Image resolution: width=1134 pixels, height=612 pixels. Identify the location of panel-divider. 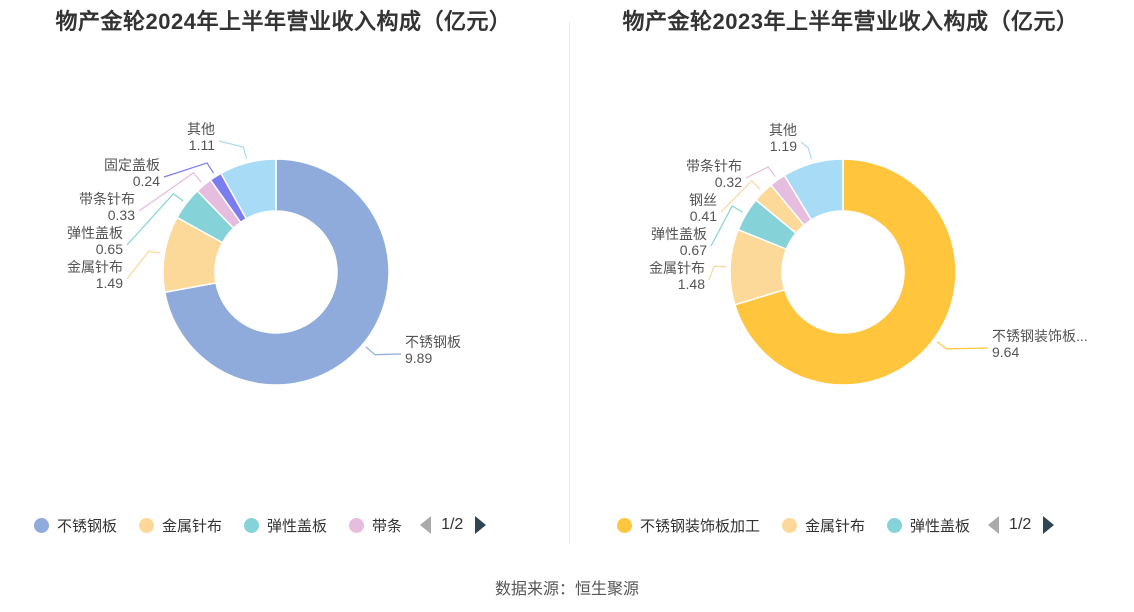
(569, 283).